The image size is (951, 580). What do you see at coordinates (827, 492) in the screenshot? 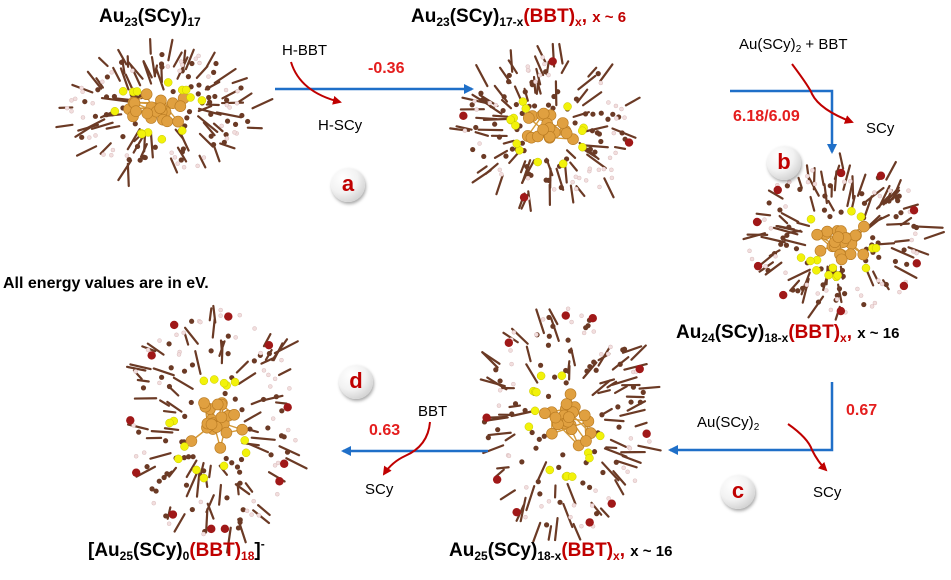
I see `step-c-product: SCy` at bounding box center [827, 492].